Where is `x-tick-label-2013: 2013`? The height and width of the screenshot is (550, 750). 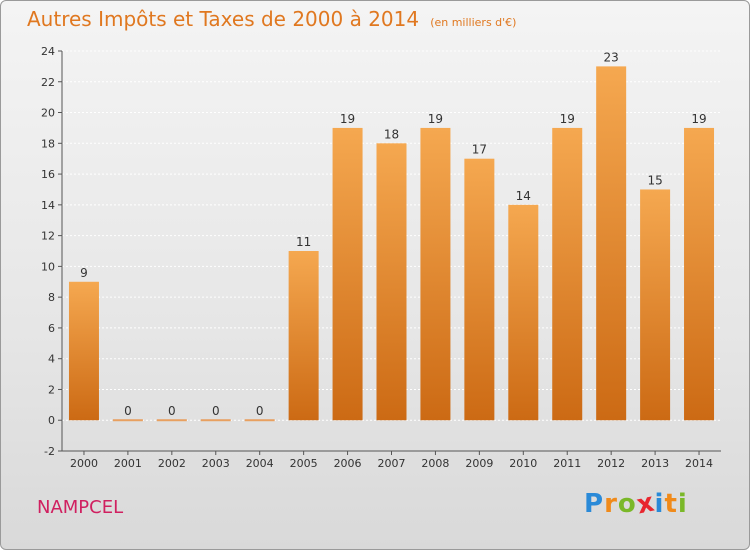
x-tick-label-2013: 2013 is located at coordinates (655, 463).